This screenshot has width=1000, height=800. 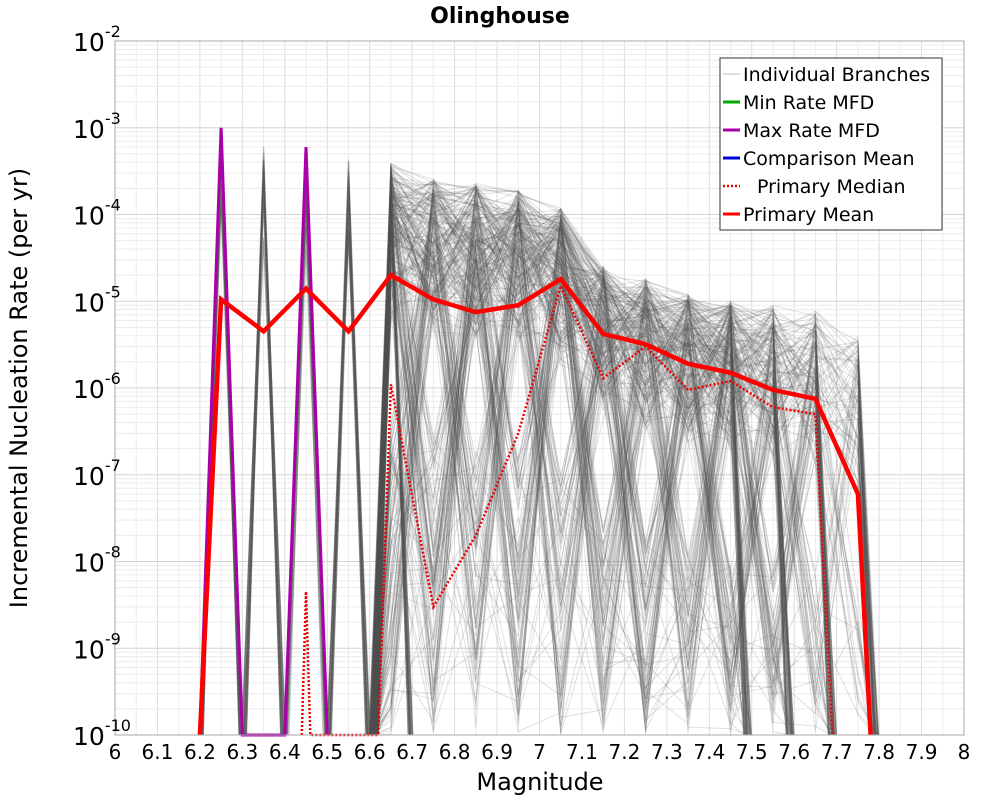 I want to click on x-tick-label: 6.8, so click(x=455, y=752).